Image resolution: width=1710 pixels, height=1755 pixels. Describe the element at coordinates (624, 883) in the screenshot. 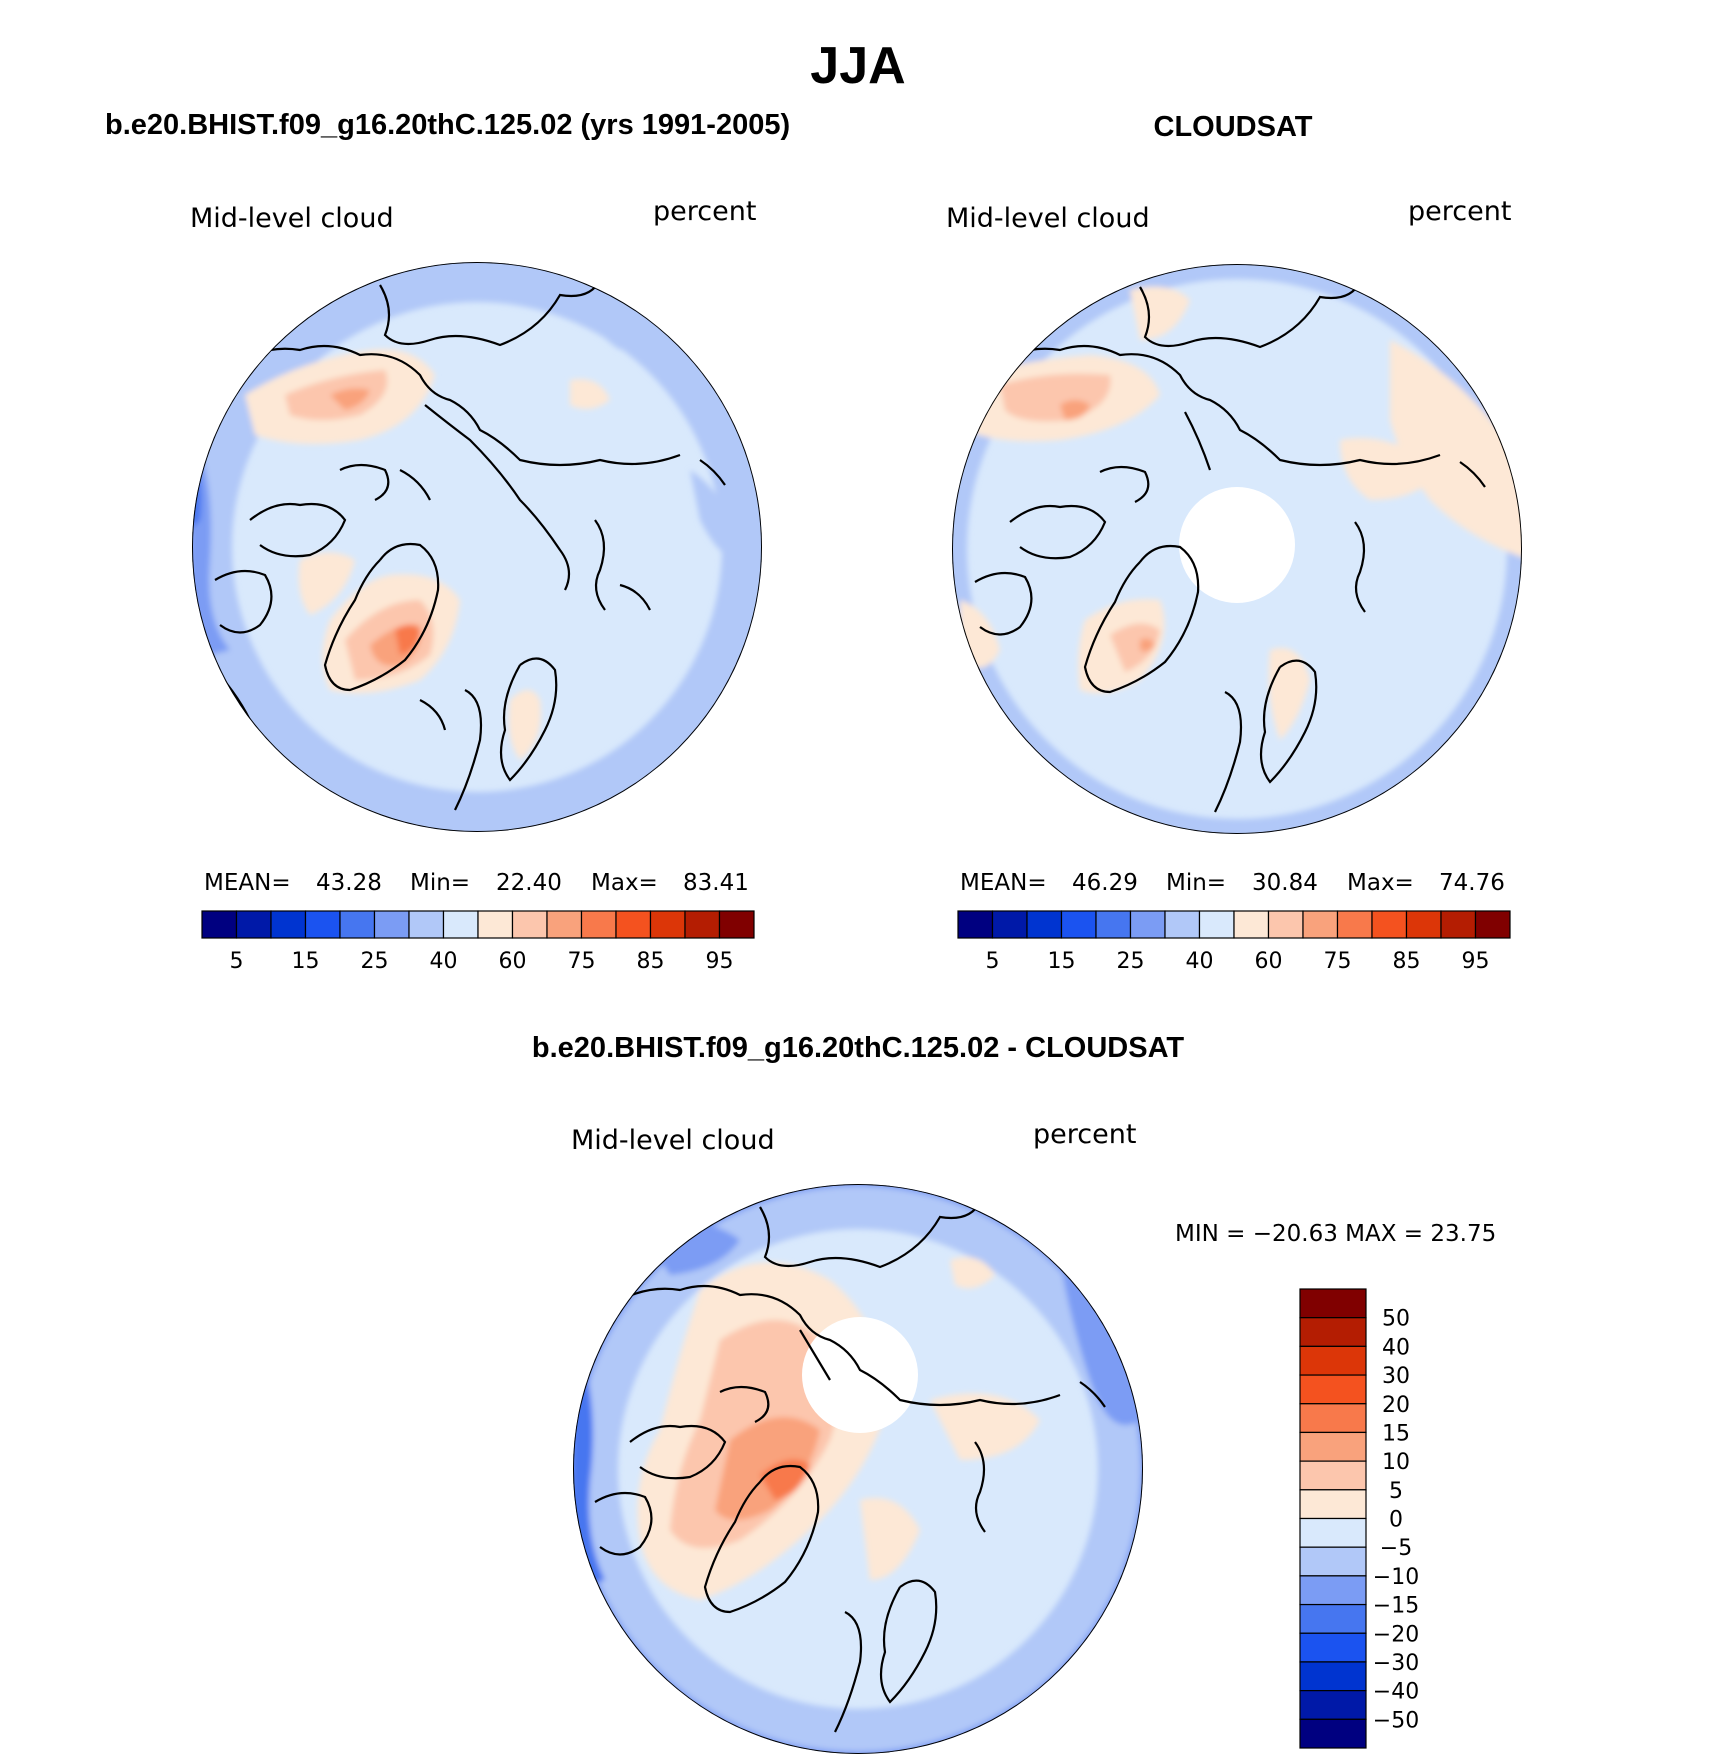

I see `max-label-model: Max=` at that location.